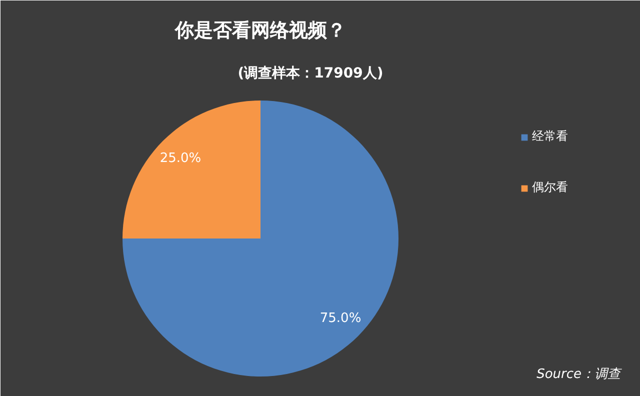  I want to click on data-label: 75.0%, so click(341, 318).